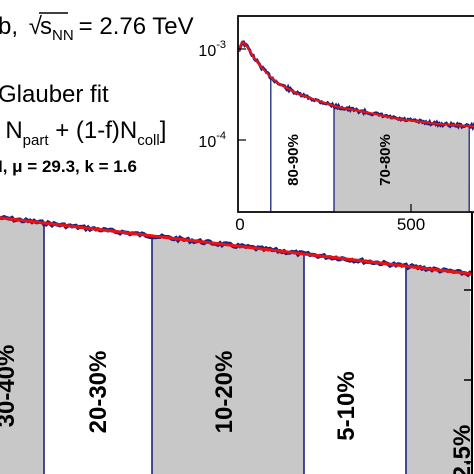  What do you see at coordinates (224, 392) in the screenshot?
I see `main-bin-label: 10-20%` at bounding box center [224, 392].